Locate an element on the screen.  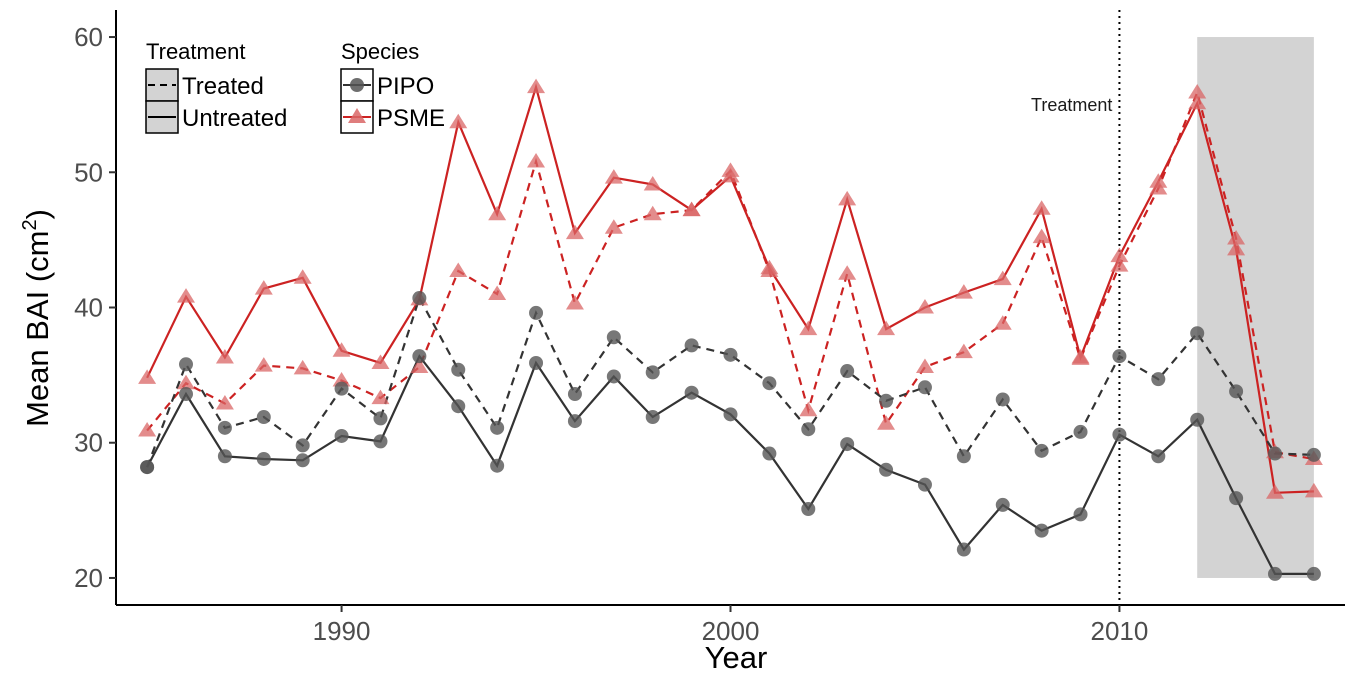
point-pipo-untreated-1988 is located at coordinates (263, 458).